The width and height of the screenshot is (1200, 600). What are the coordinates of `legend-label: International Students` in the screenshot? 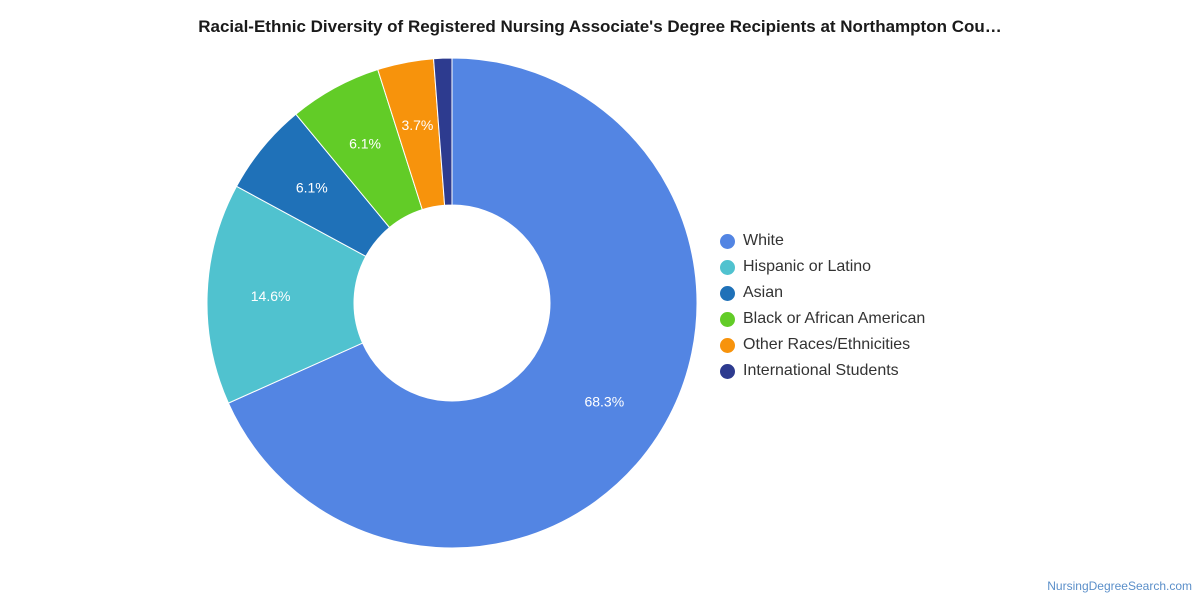 It's located at (821, 370).